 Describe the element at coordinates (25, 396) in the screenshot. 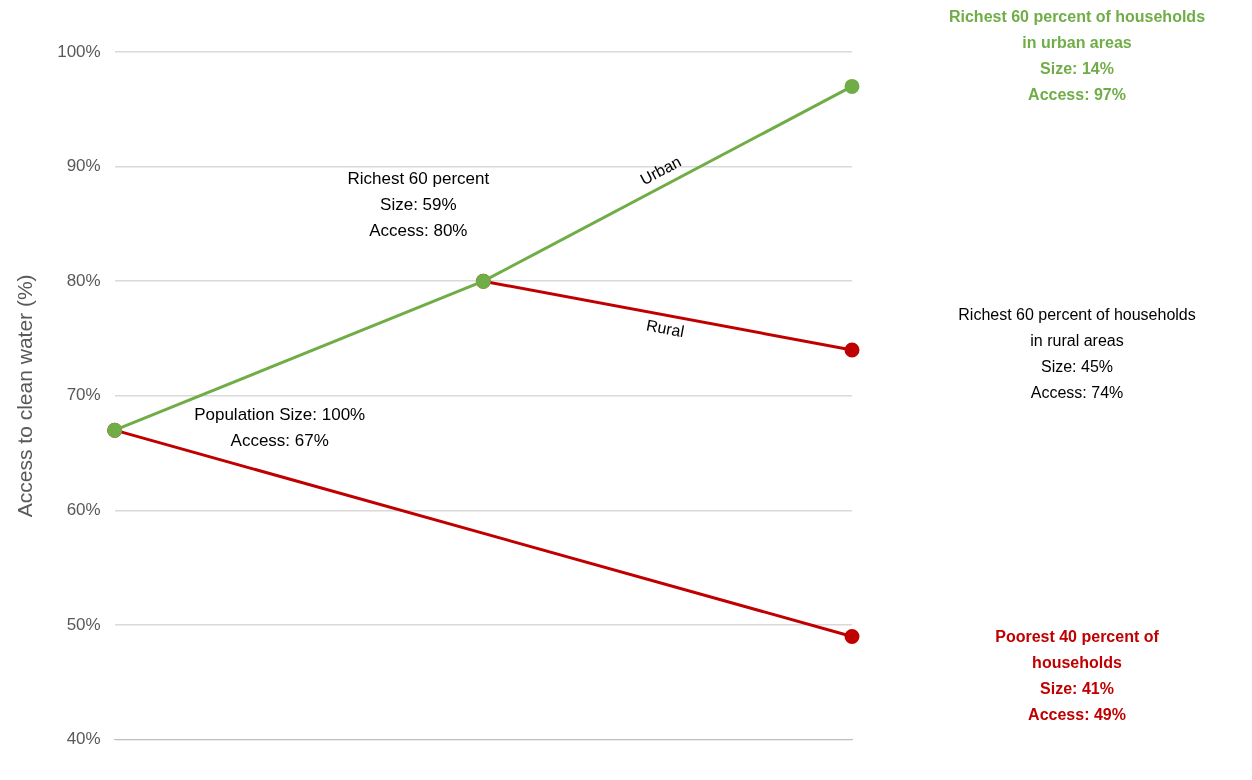

I see `y-axis-title: Access to clean water (%)` at that location.